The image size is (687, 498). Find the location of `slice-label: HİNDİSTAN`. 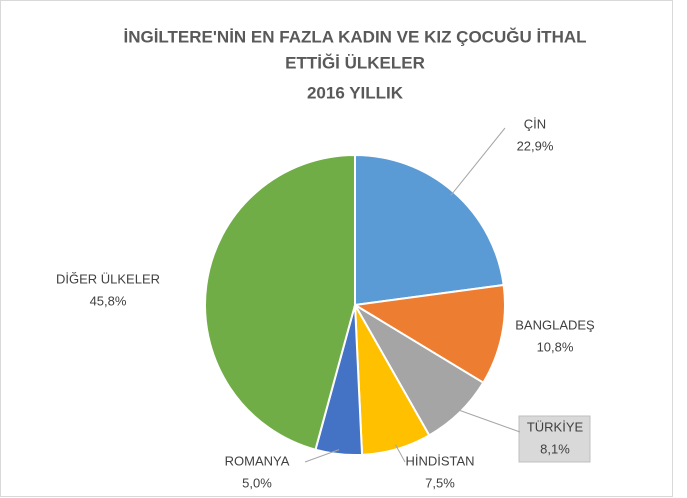

slice-label: HİNDİSTAN is located at coordinates (439, 460).